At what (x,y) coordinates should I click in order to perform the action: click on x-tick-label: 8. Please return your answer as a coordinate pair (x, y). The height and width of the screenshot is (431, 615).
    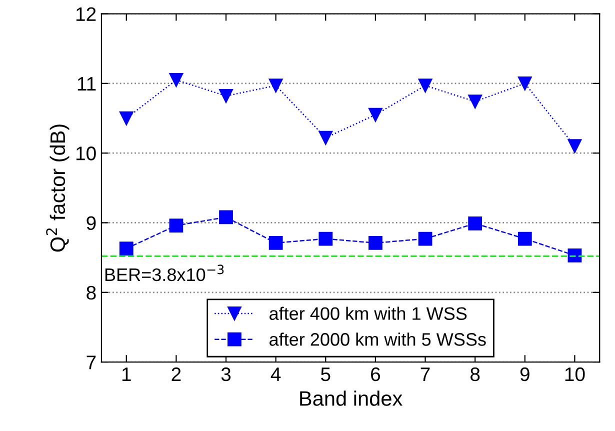
    Looking at the image, I should click on (475, 374).